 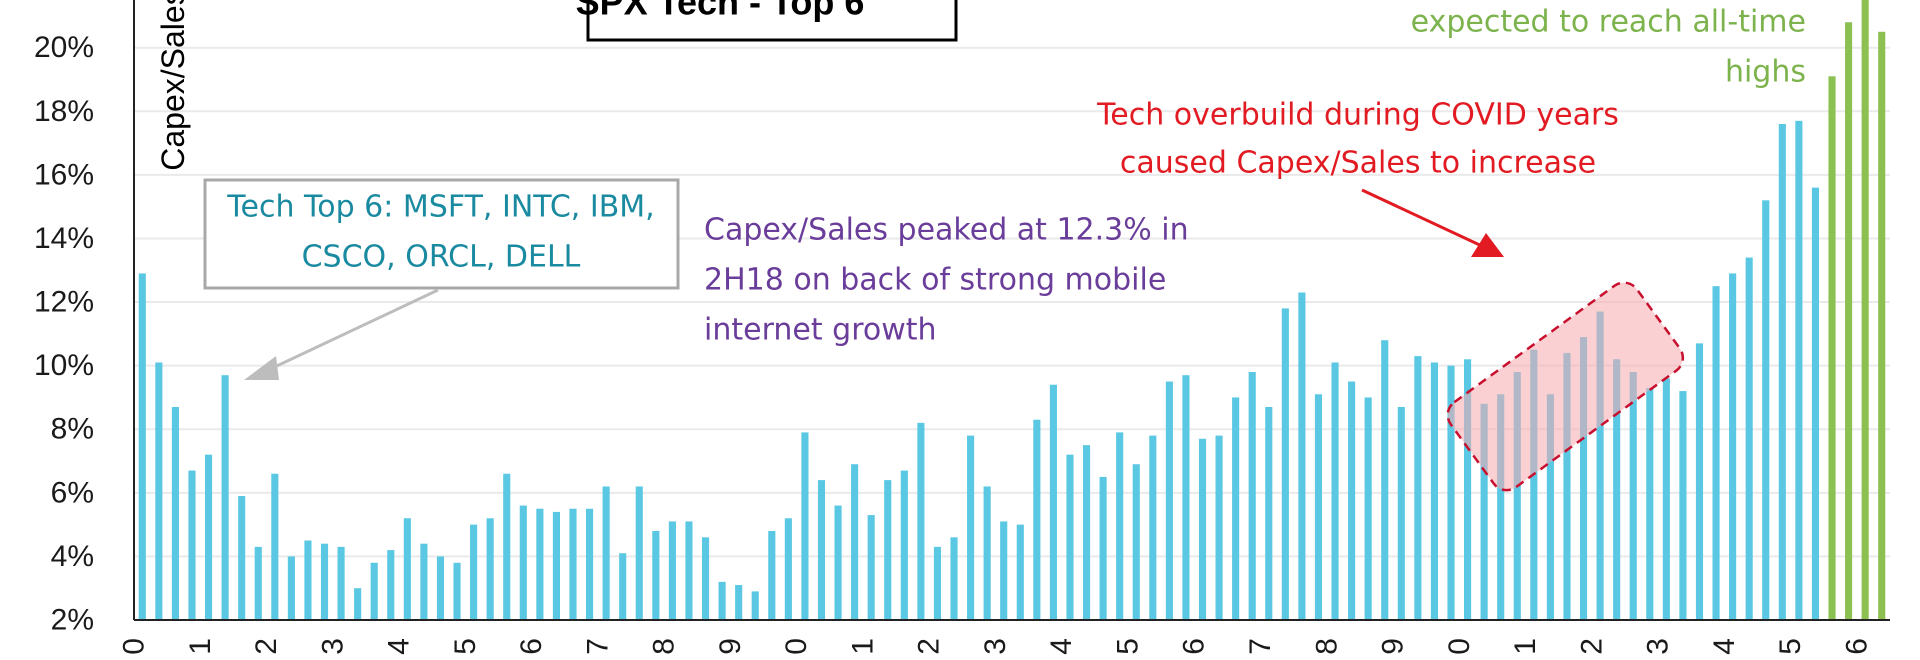 I want to click on tech-top6-arrow, so click(x=351, y=331).